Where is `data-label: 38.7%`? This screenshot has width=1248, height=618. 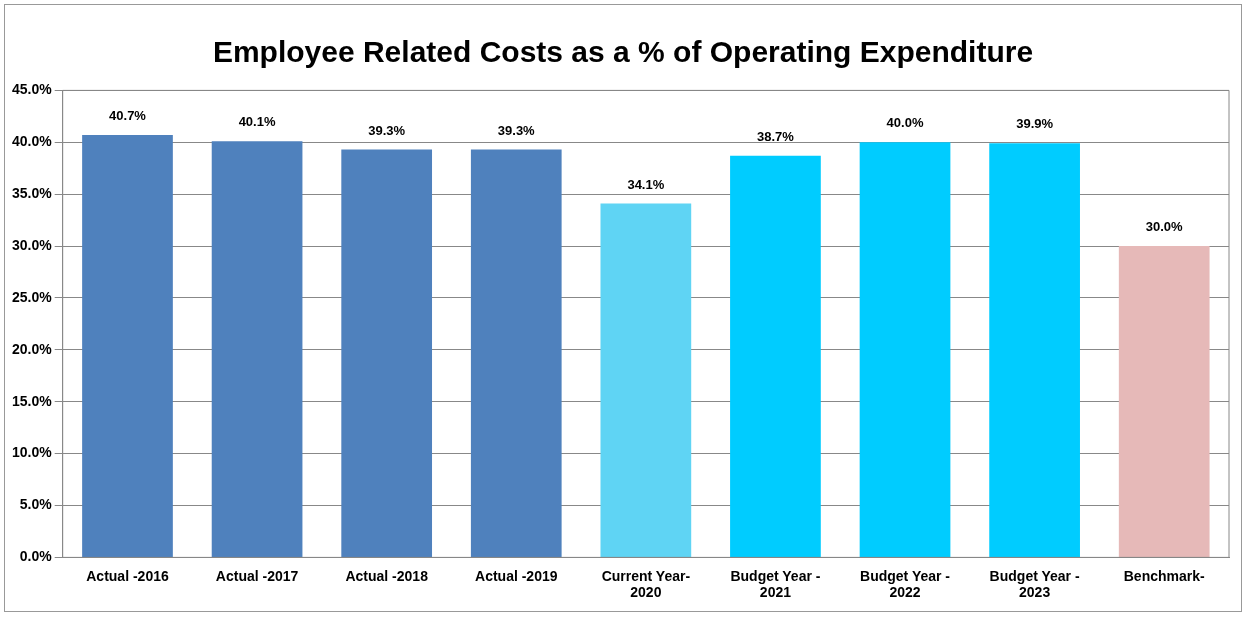 data-label: 38.7% is located at coordinates (776, 136).